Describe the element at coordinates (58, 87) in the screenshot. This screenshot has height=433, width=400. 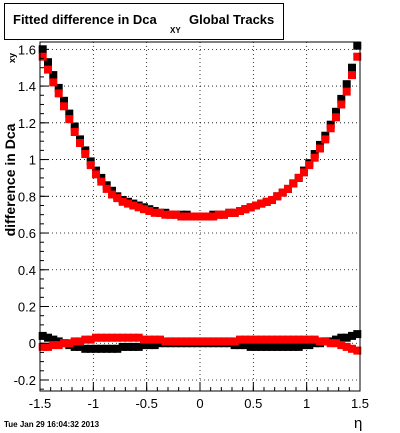
I see `marker-s0-p3` at that location.